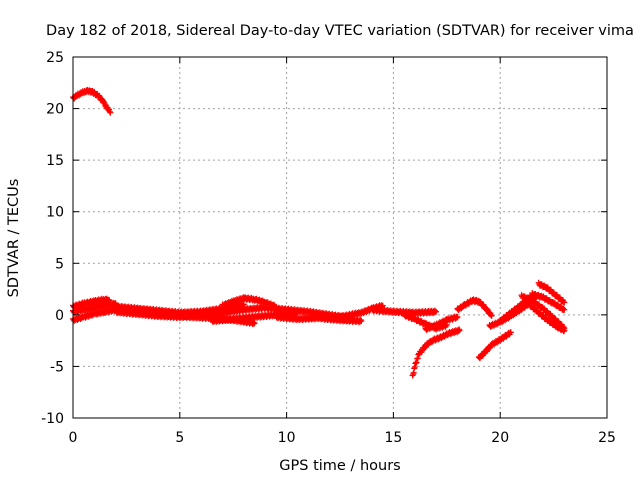  I want to click on y-tick-label: 20, so click(55, 110).